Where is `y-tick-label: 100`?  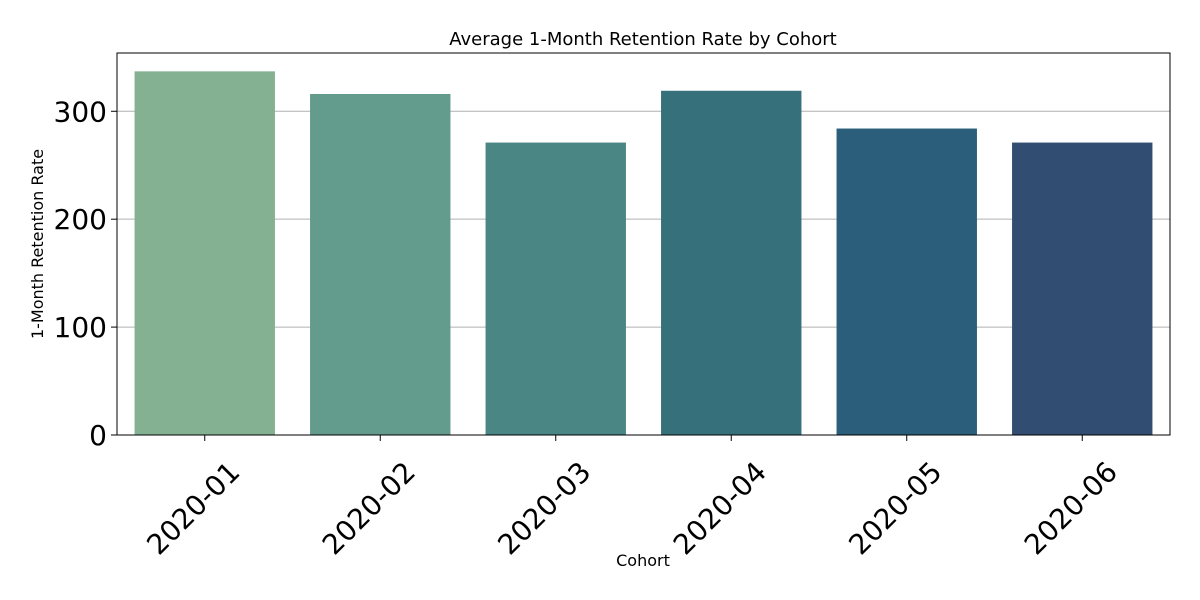
y-tick-label: 100 is located at coordinates (80, 327).